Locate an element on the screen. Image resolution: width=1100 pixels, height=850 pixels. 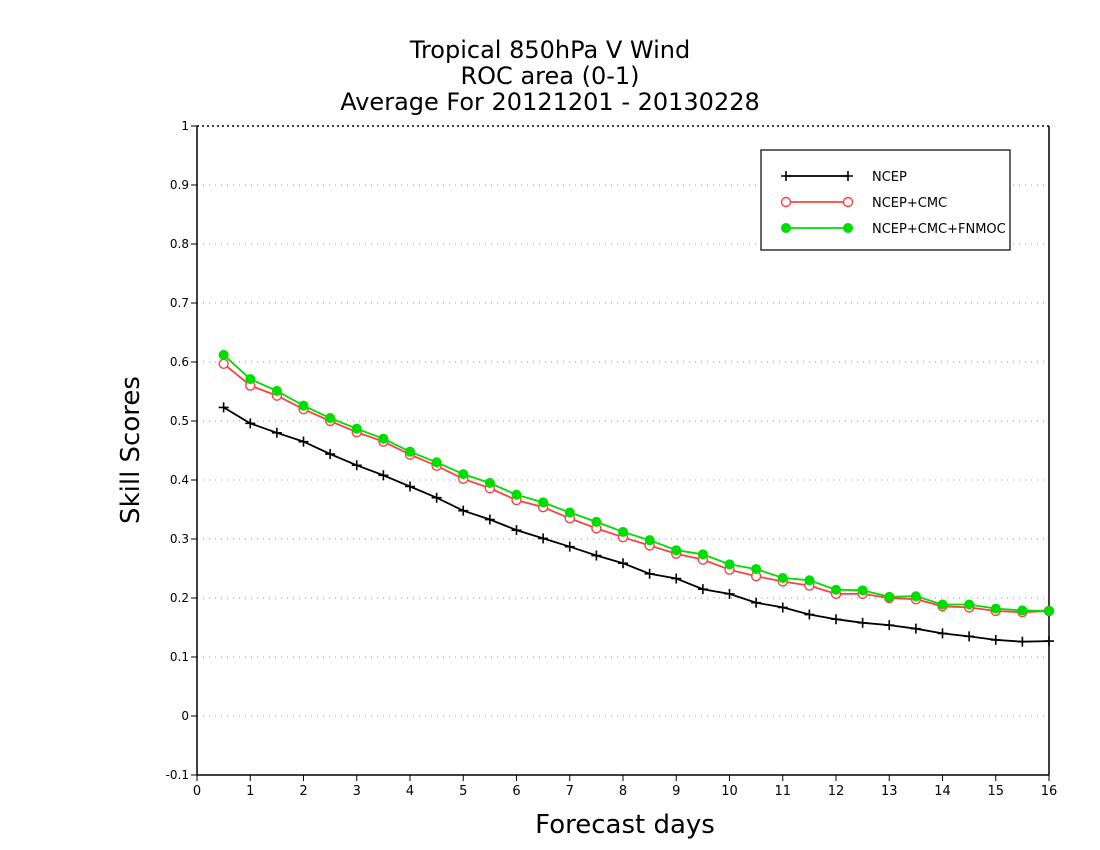
x-tick-label: 1 is located at coordinates (250, 791).